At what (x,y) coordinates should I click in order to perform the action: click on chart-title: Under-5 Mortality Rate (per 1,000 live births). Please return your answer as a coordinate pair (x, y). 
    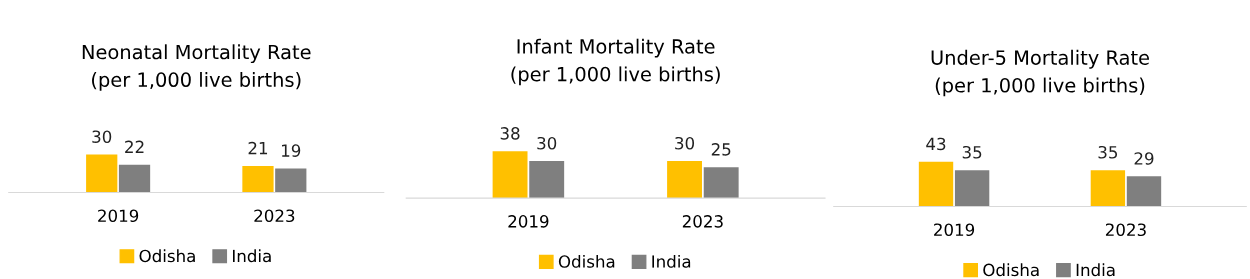
    Looking at the image, I should click on (1040, 73).